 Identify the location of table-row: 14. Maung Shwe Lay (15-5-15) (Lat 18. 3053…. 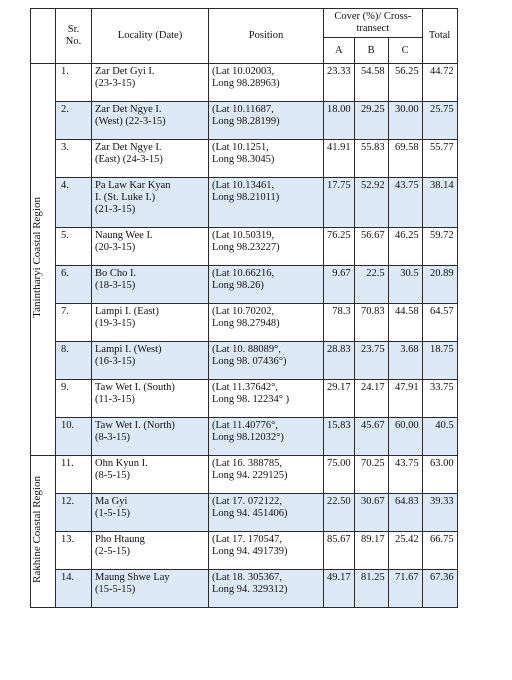
(244, 588).